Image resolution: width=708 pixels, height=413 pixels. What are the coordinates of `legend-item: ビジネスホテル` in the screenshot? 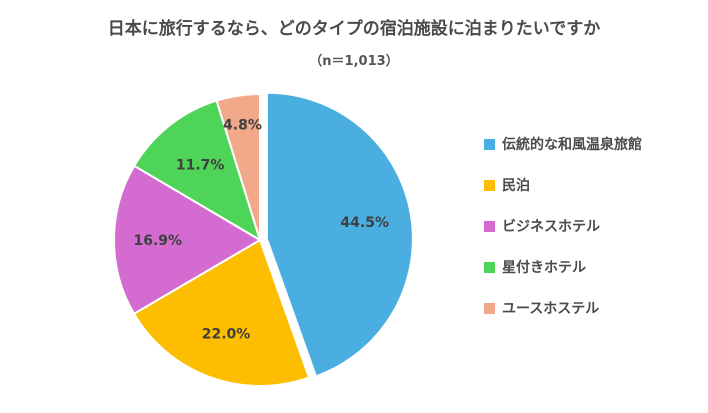 It's located at (563, 226).